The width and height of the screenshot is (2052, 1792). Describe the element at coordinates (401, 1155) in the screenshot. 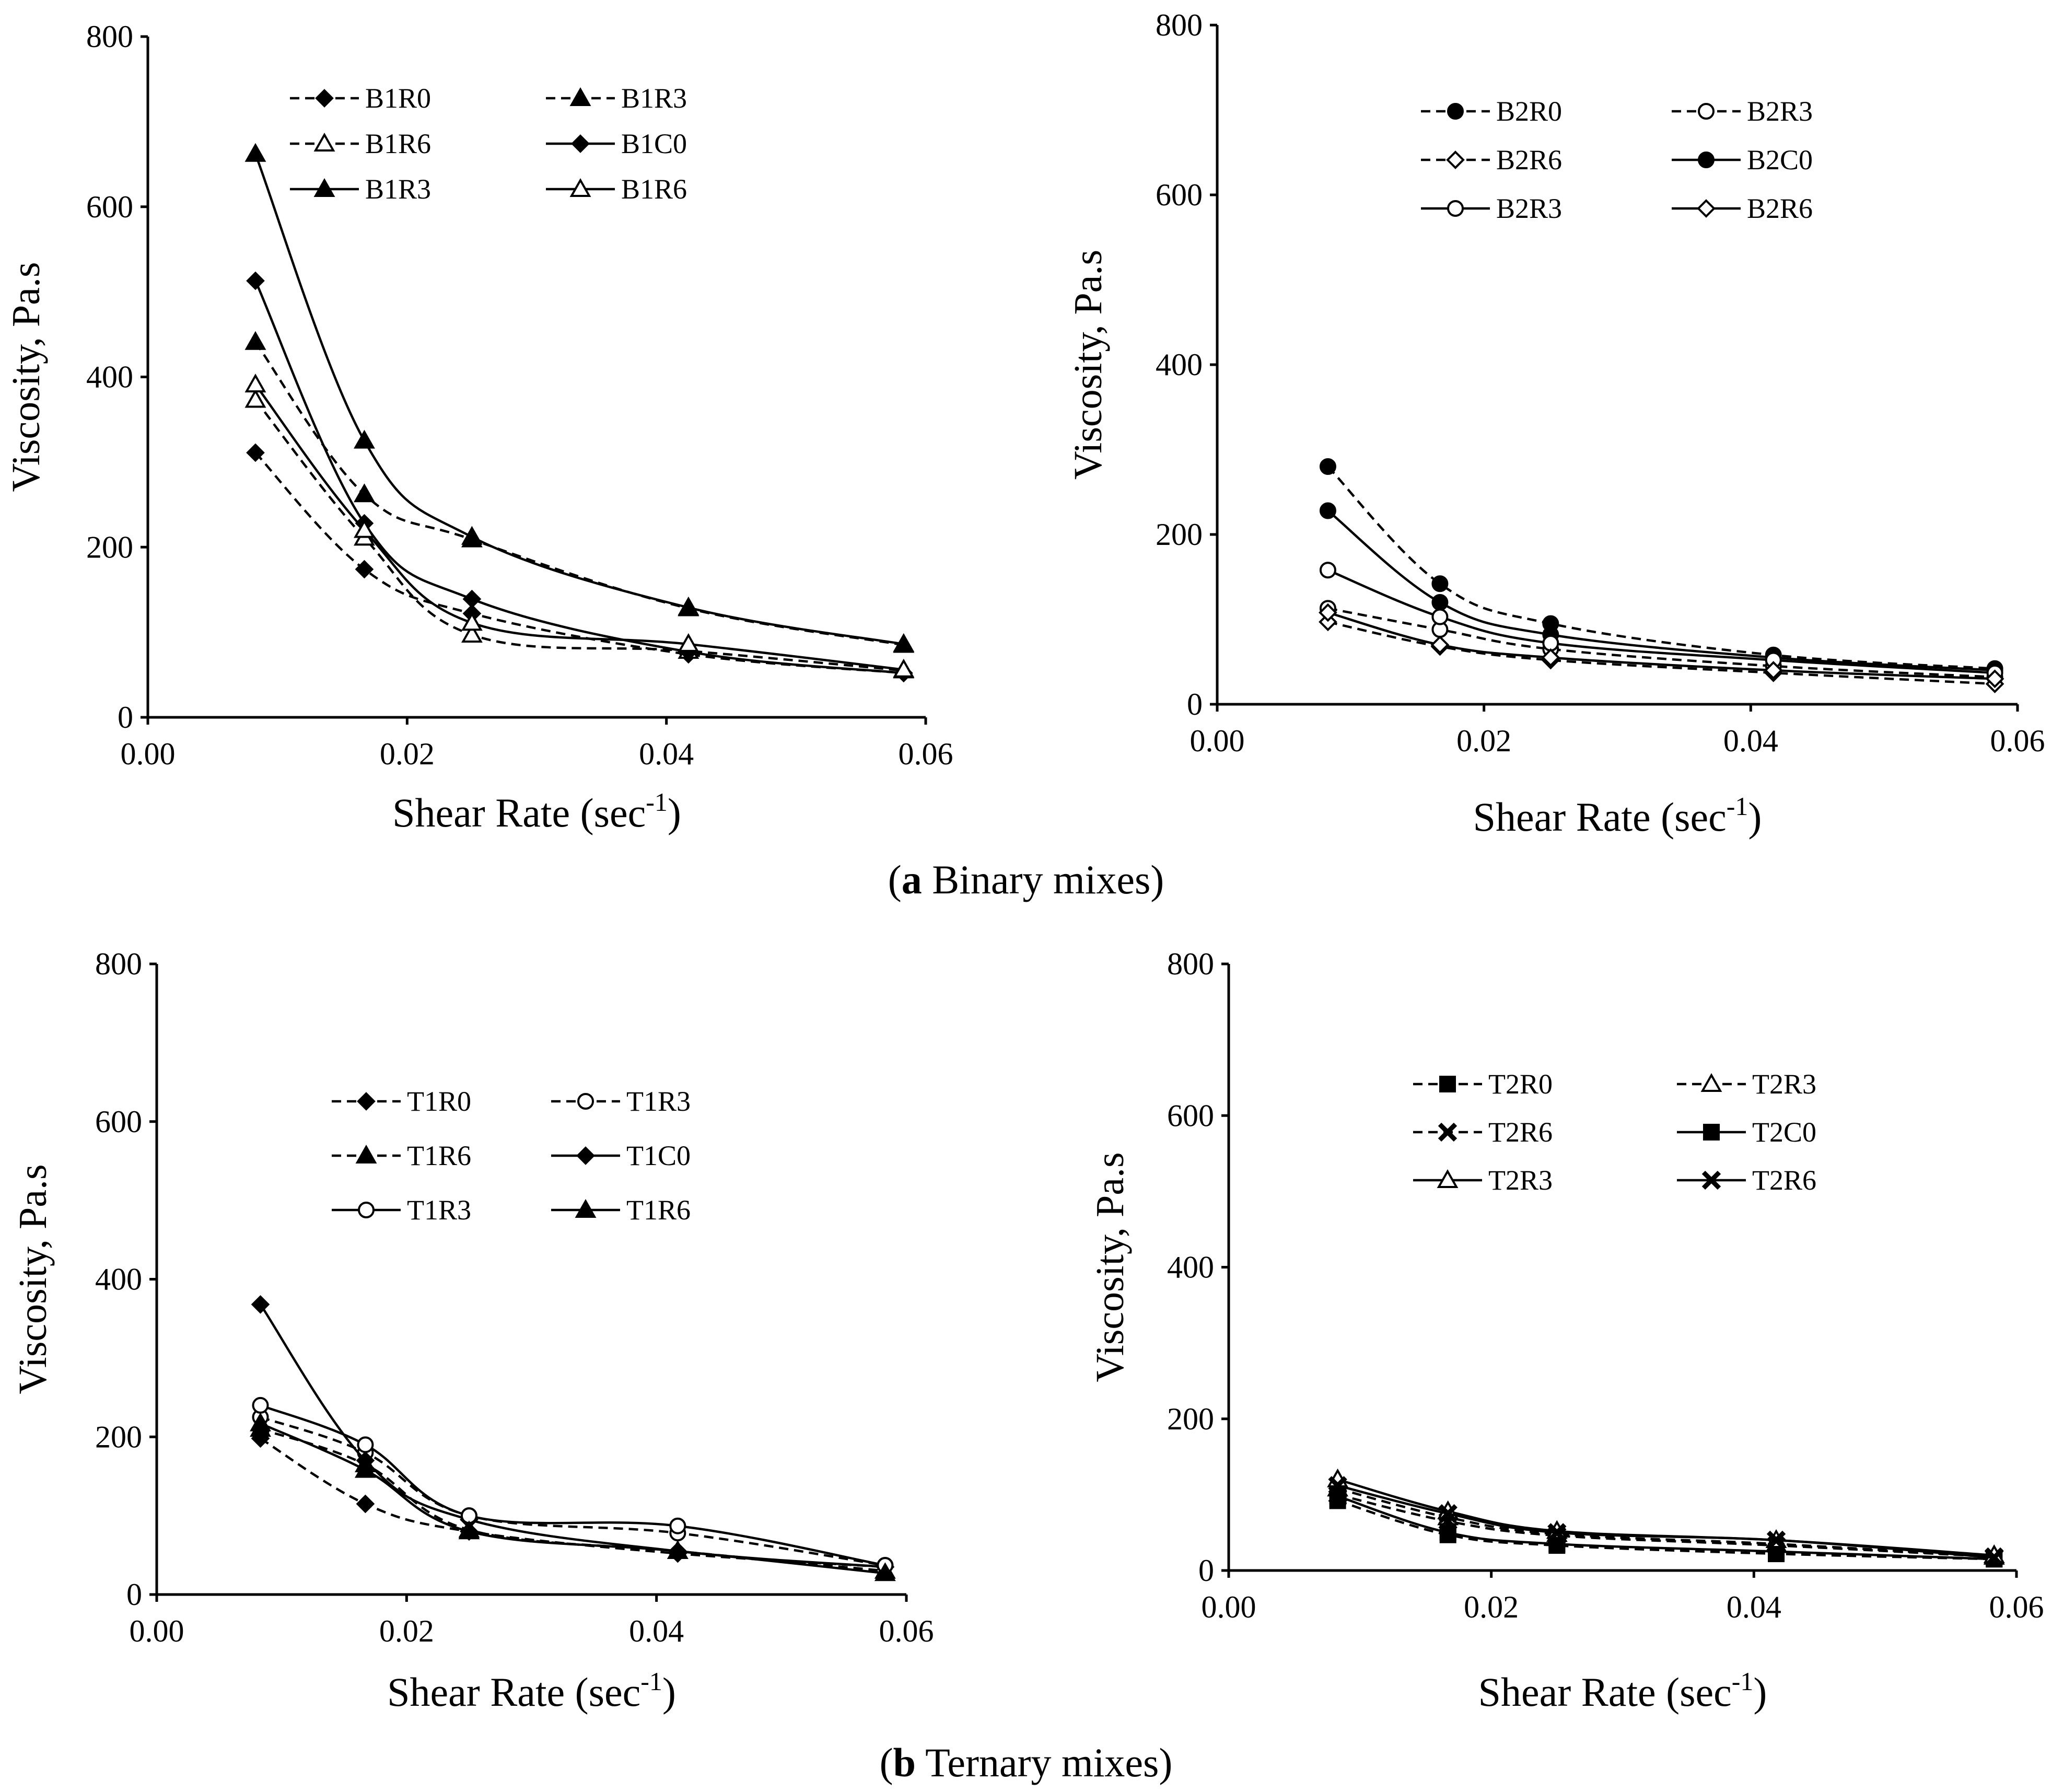

I see `legend-item: T1R6` at that location.